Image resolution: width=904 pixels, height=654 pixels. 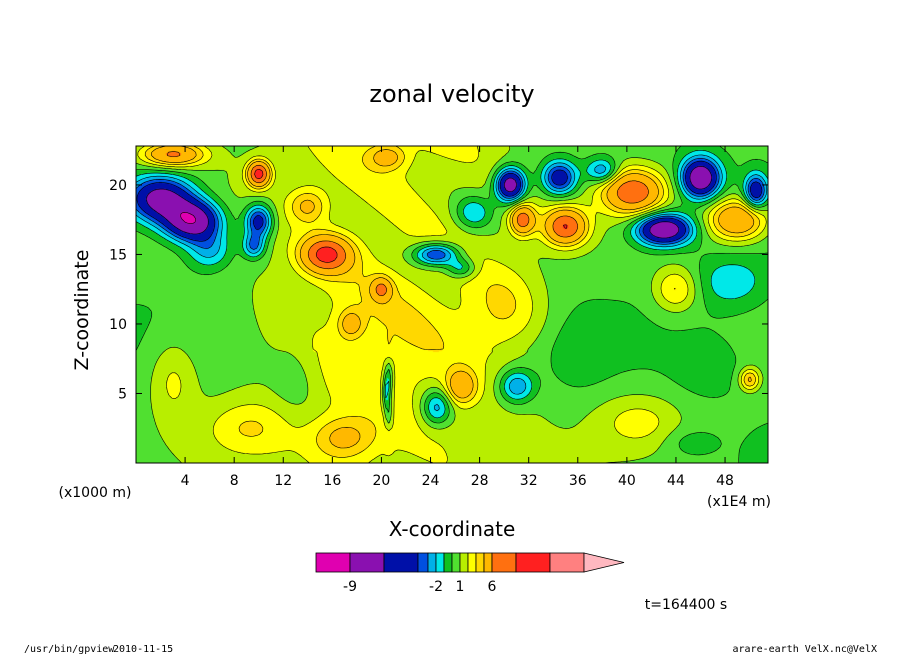 I want to click on colorbar-tick-label: -2, so click(x=436, y=587).